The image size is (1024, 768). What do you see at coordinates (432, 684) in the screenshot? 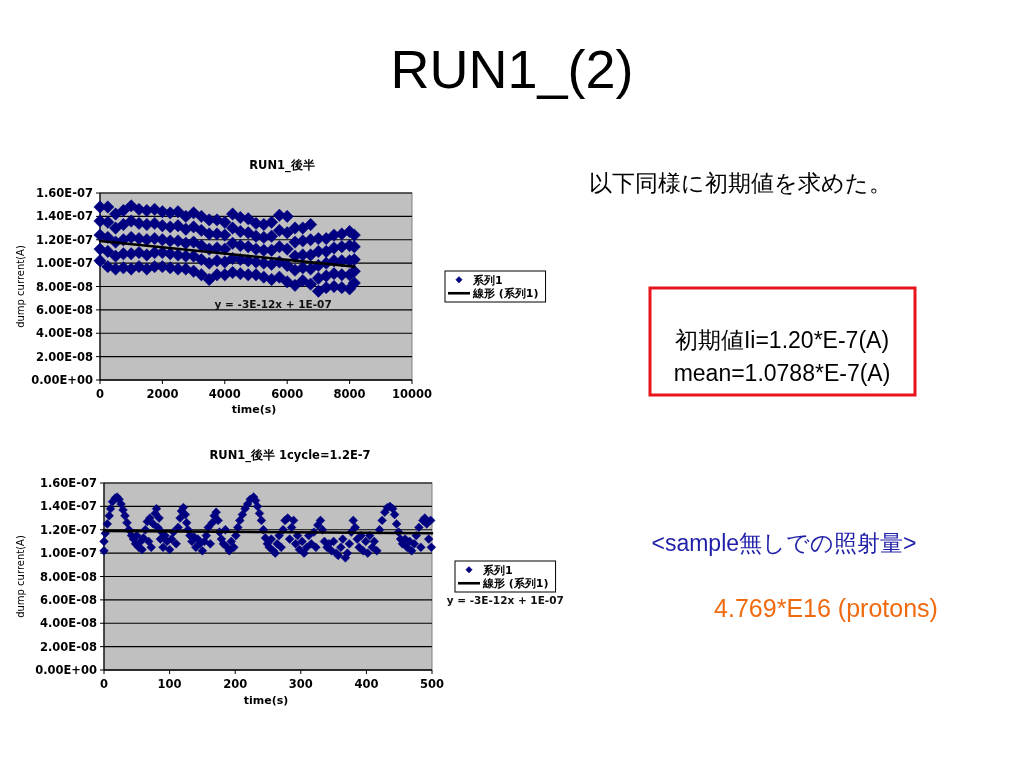
I see `xtick: 500` at bounding box center [432, 684].